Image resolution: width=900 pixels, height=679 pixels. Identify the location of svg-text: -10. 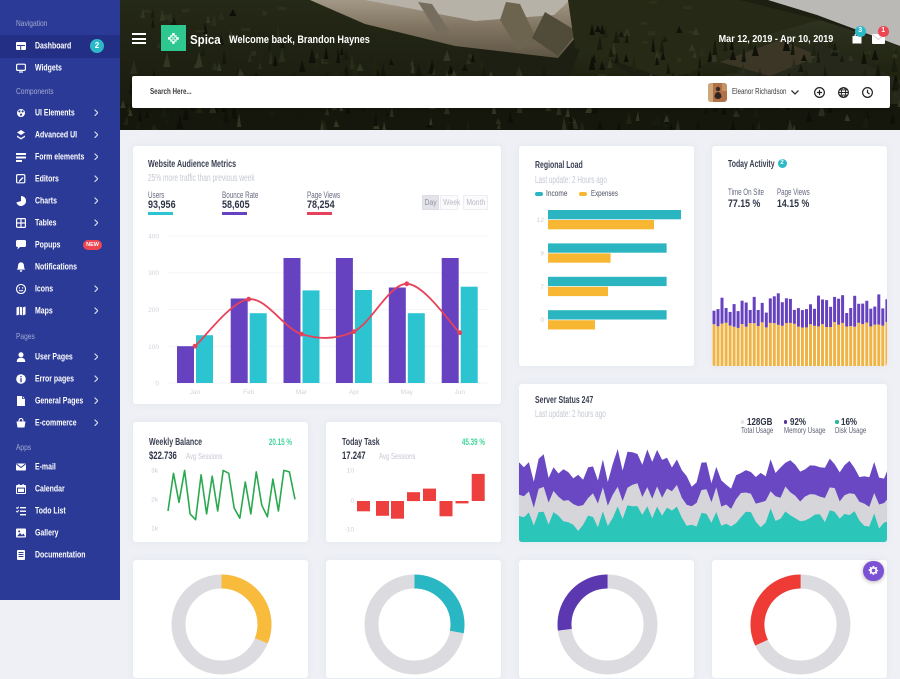
(350, 529).